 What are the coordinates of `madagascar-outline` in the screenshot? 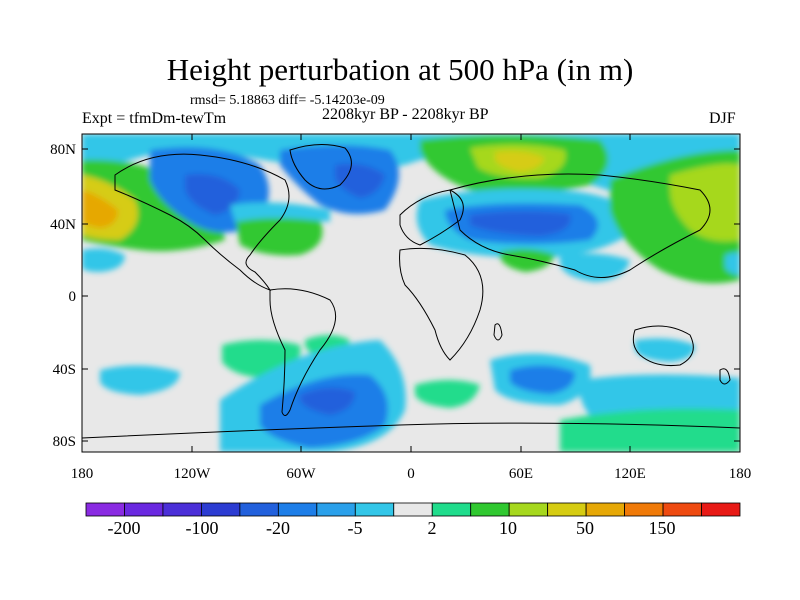 It's located at (498, 332).